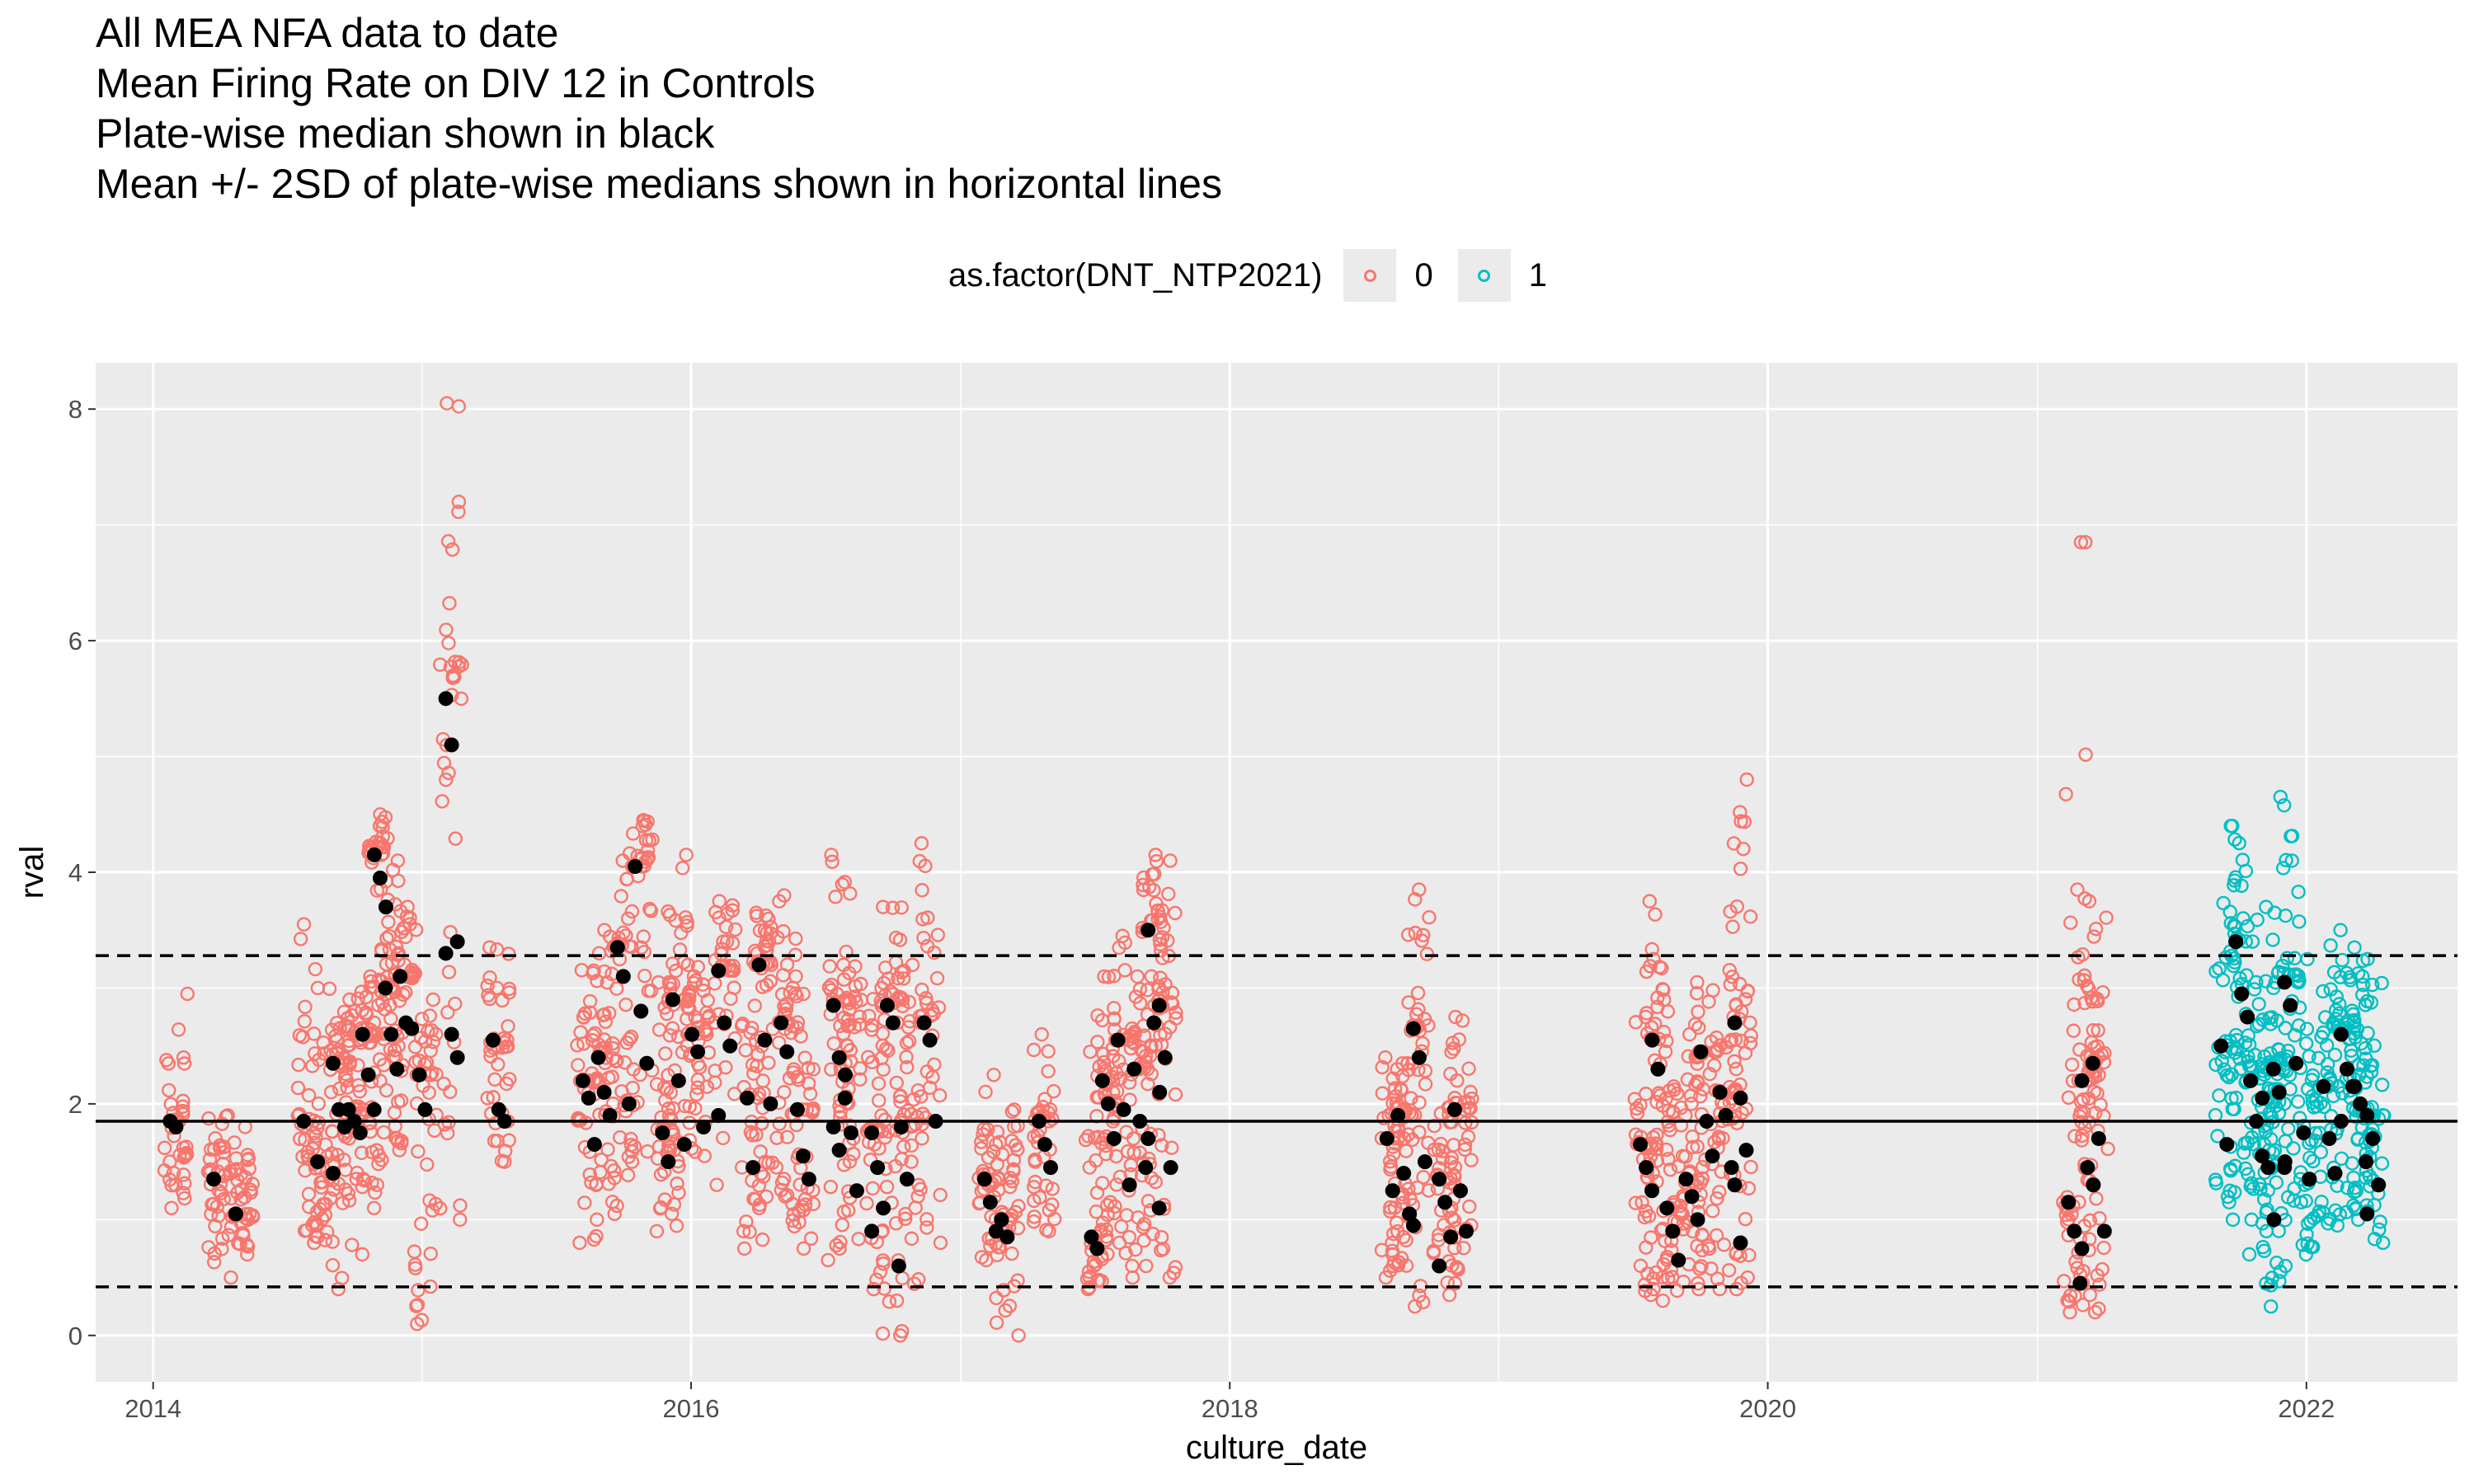 The width and height of the screenshot is (2474, 1484). What do you see at coordinates (75, 641) in the screenshot?
I see `y-tick-label: 6` at bounding box center [75, 641].